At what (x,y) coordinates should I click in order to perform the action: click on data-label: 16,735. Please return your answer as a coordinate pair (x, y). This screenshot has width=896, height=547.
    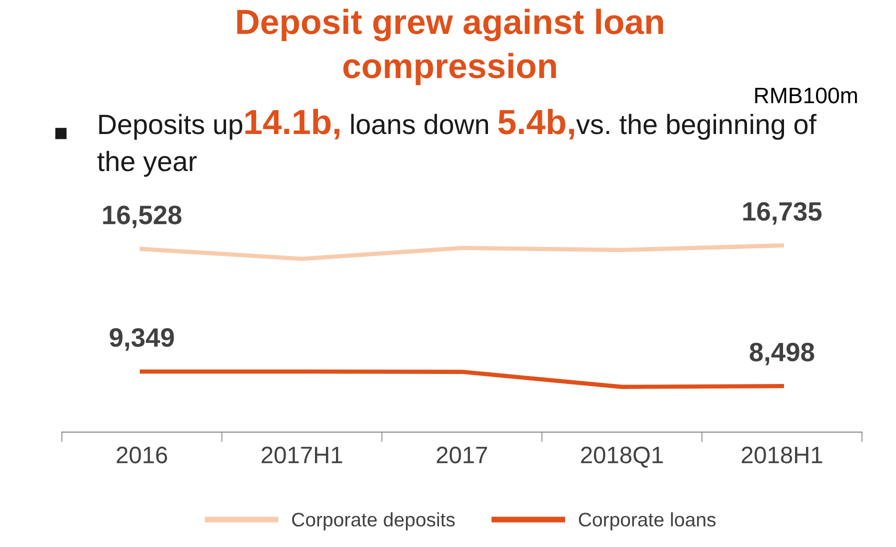
    Looking at the image, I should click on (782, 213).